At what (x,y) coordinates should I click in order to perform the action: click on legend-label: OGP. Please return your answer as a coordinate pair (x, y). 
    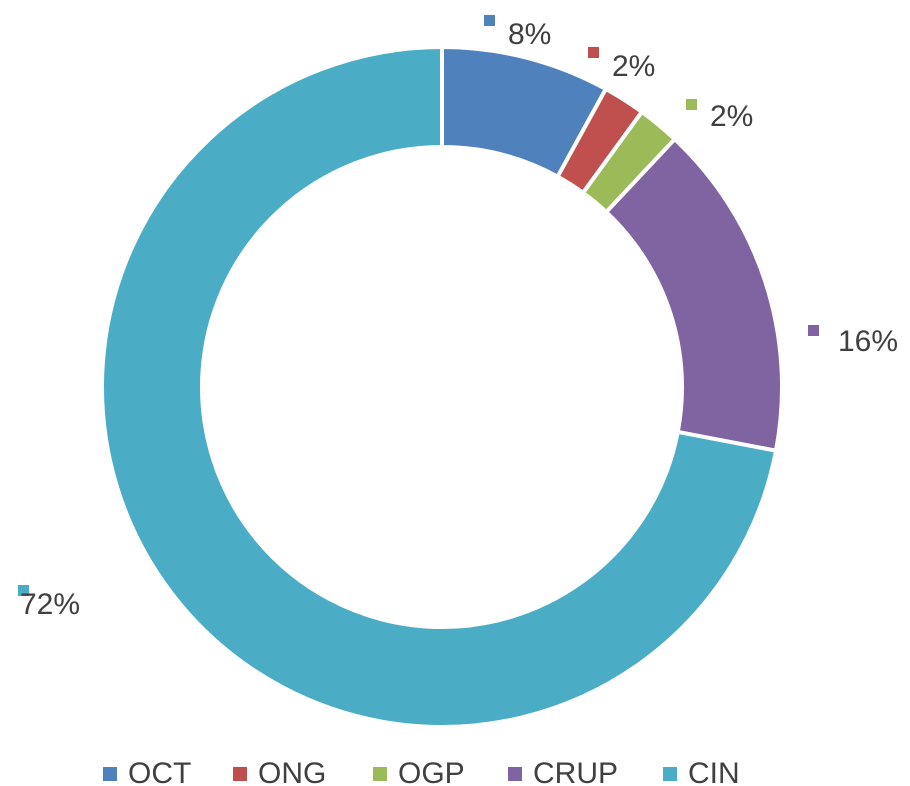
    Looking at the image, I should click on (431, 771).